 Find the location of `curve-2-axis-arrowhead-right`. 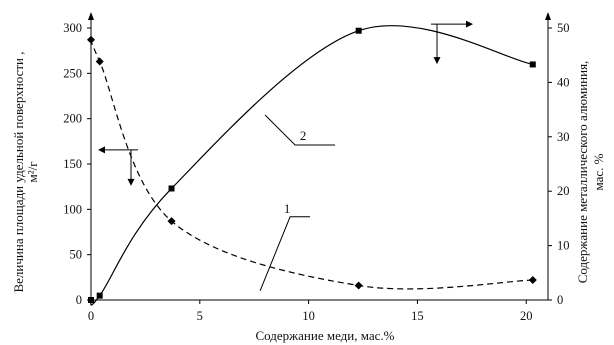

curve-2-axis-arrowhead-right is located at coordinates (470, 24).